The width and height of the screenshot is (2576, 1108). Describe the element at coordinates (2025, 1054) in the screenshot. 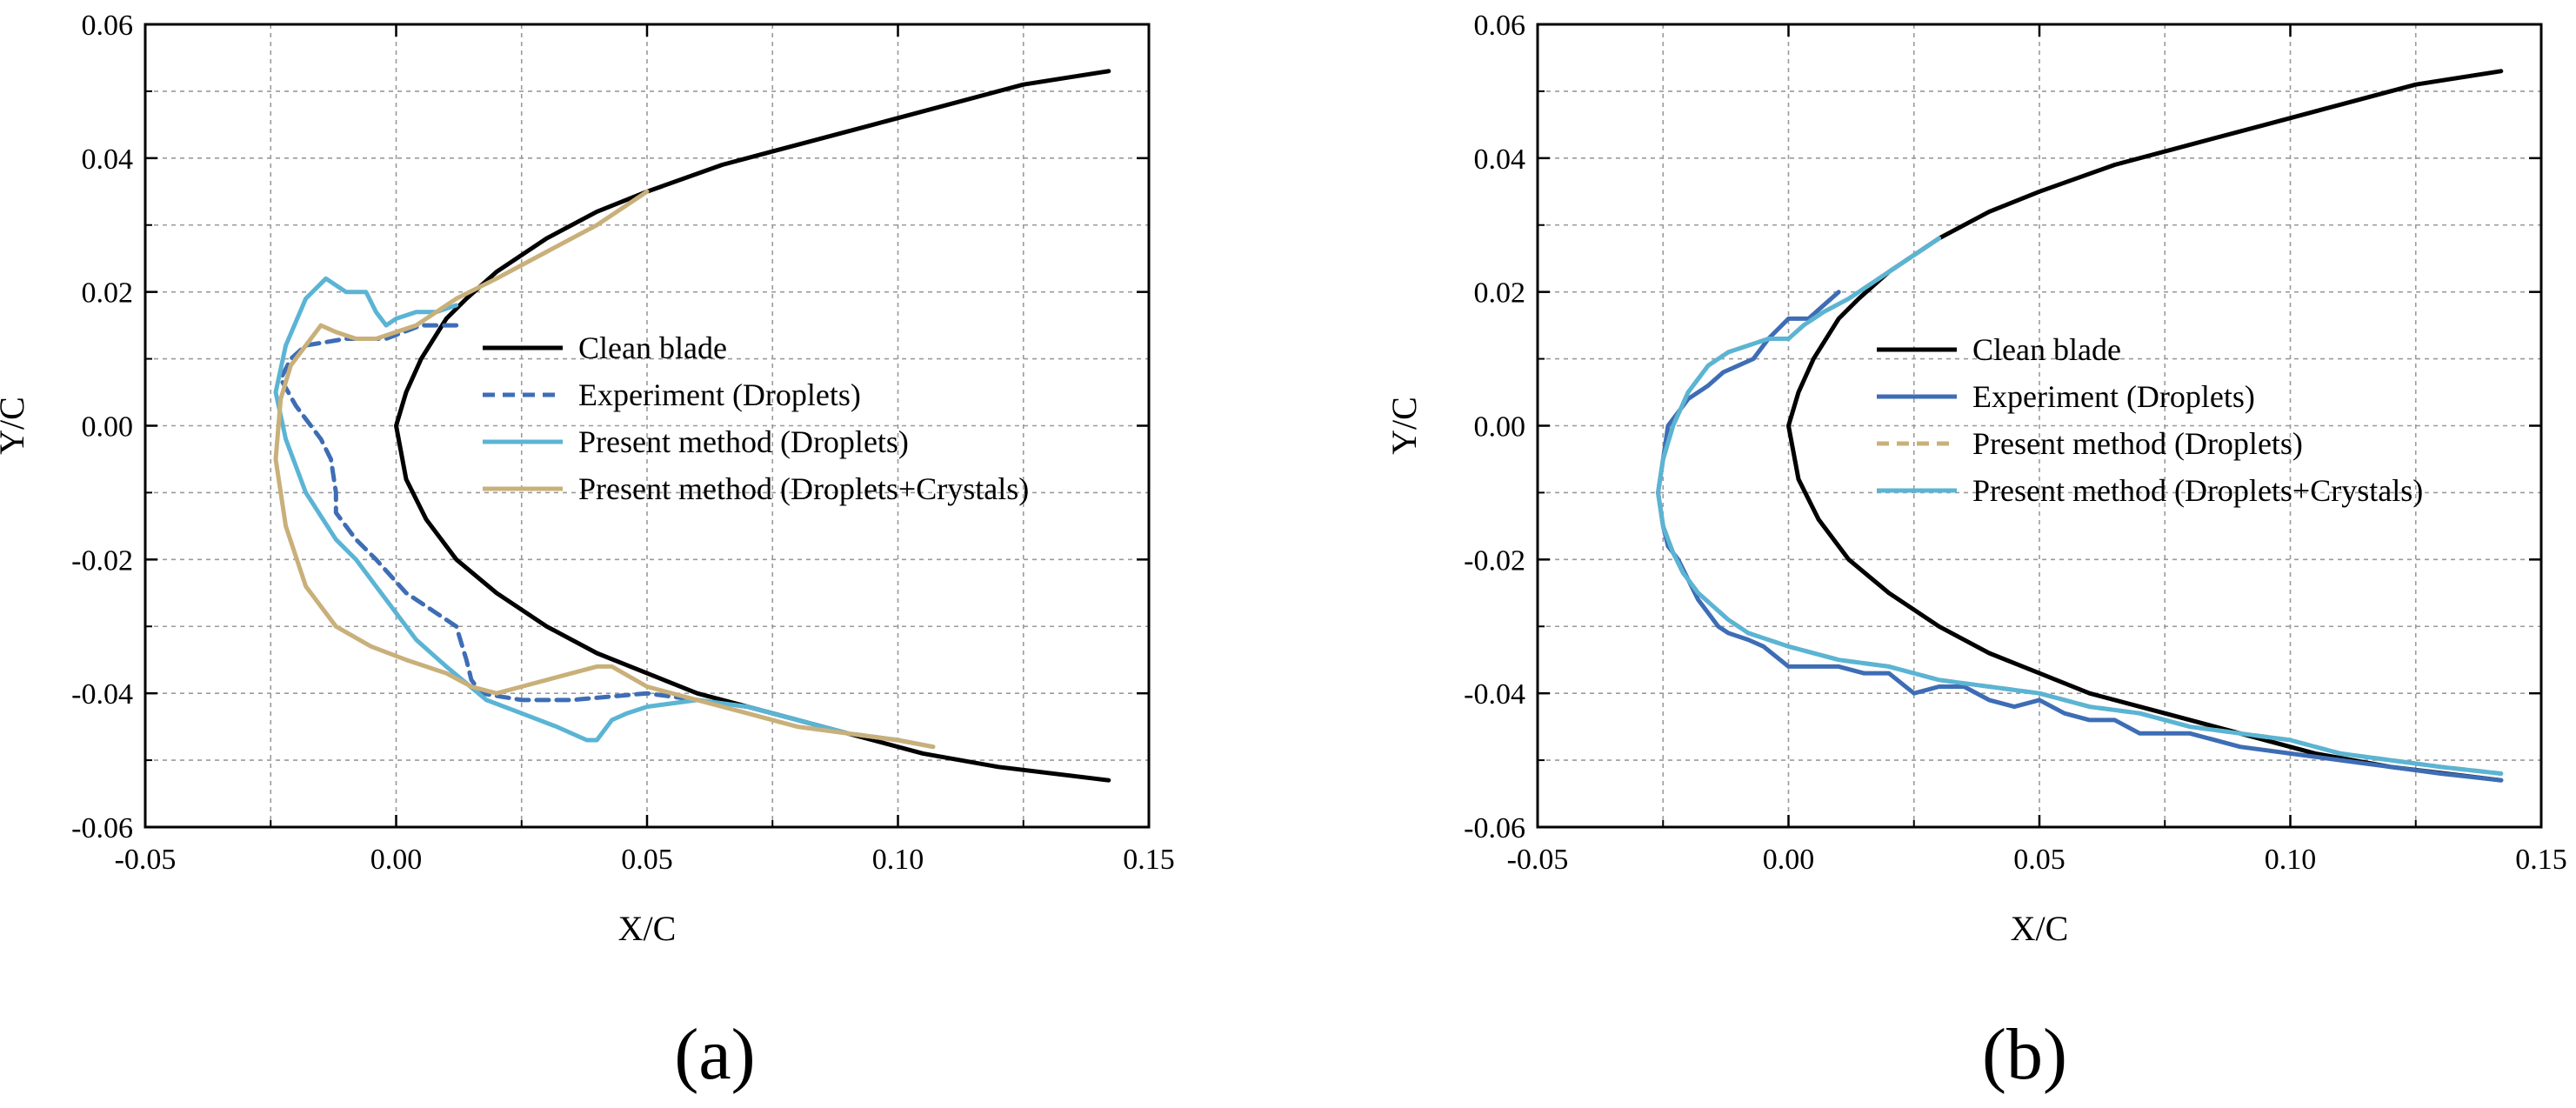

I see `panel-label: (b)` at that location.